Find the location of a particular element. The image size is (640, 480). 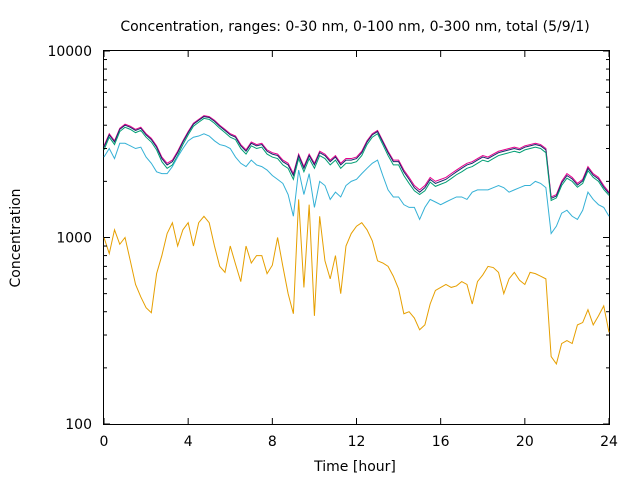

x-tick-label: 0 is located at coordinates (104, 442).